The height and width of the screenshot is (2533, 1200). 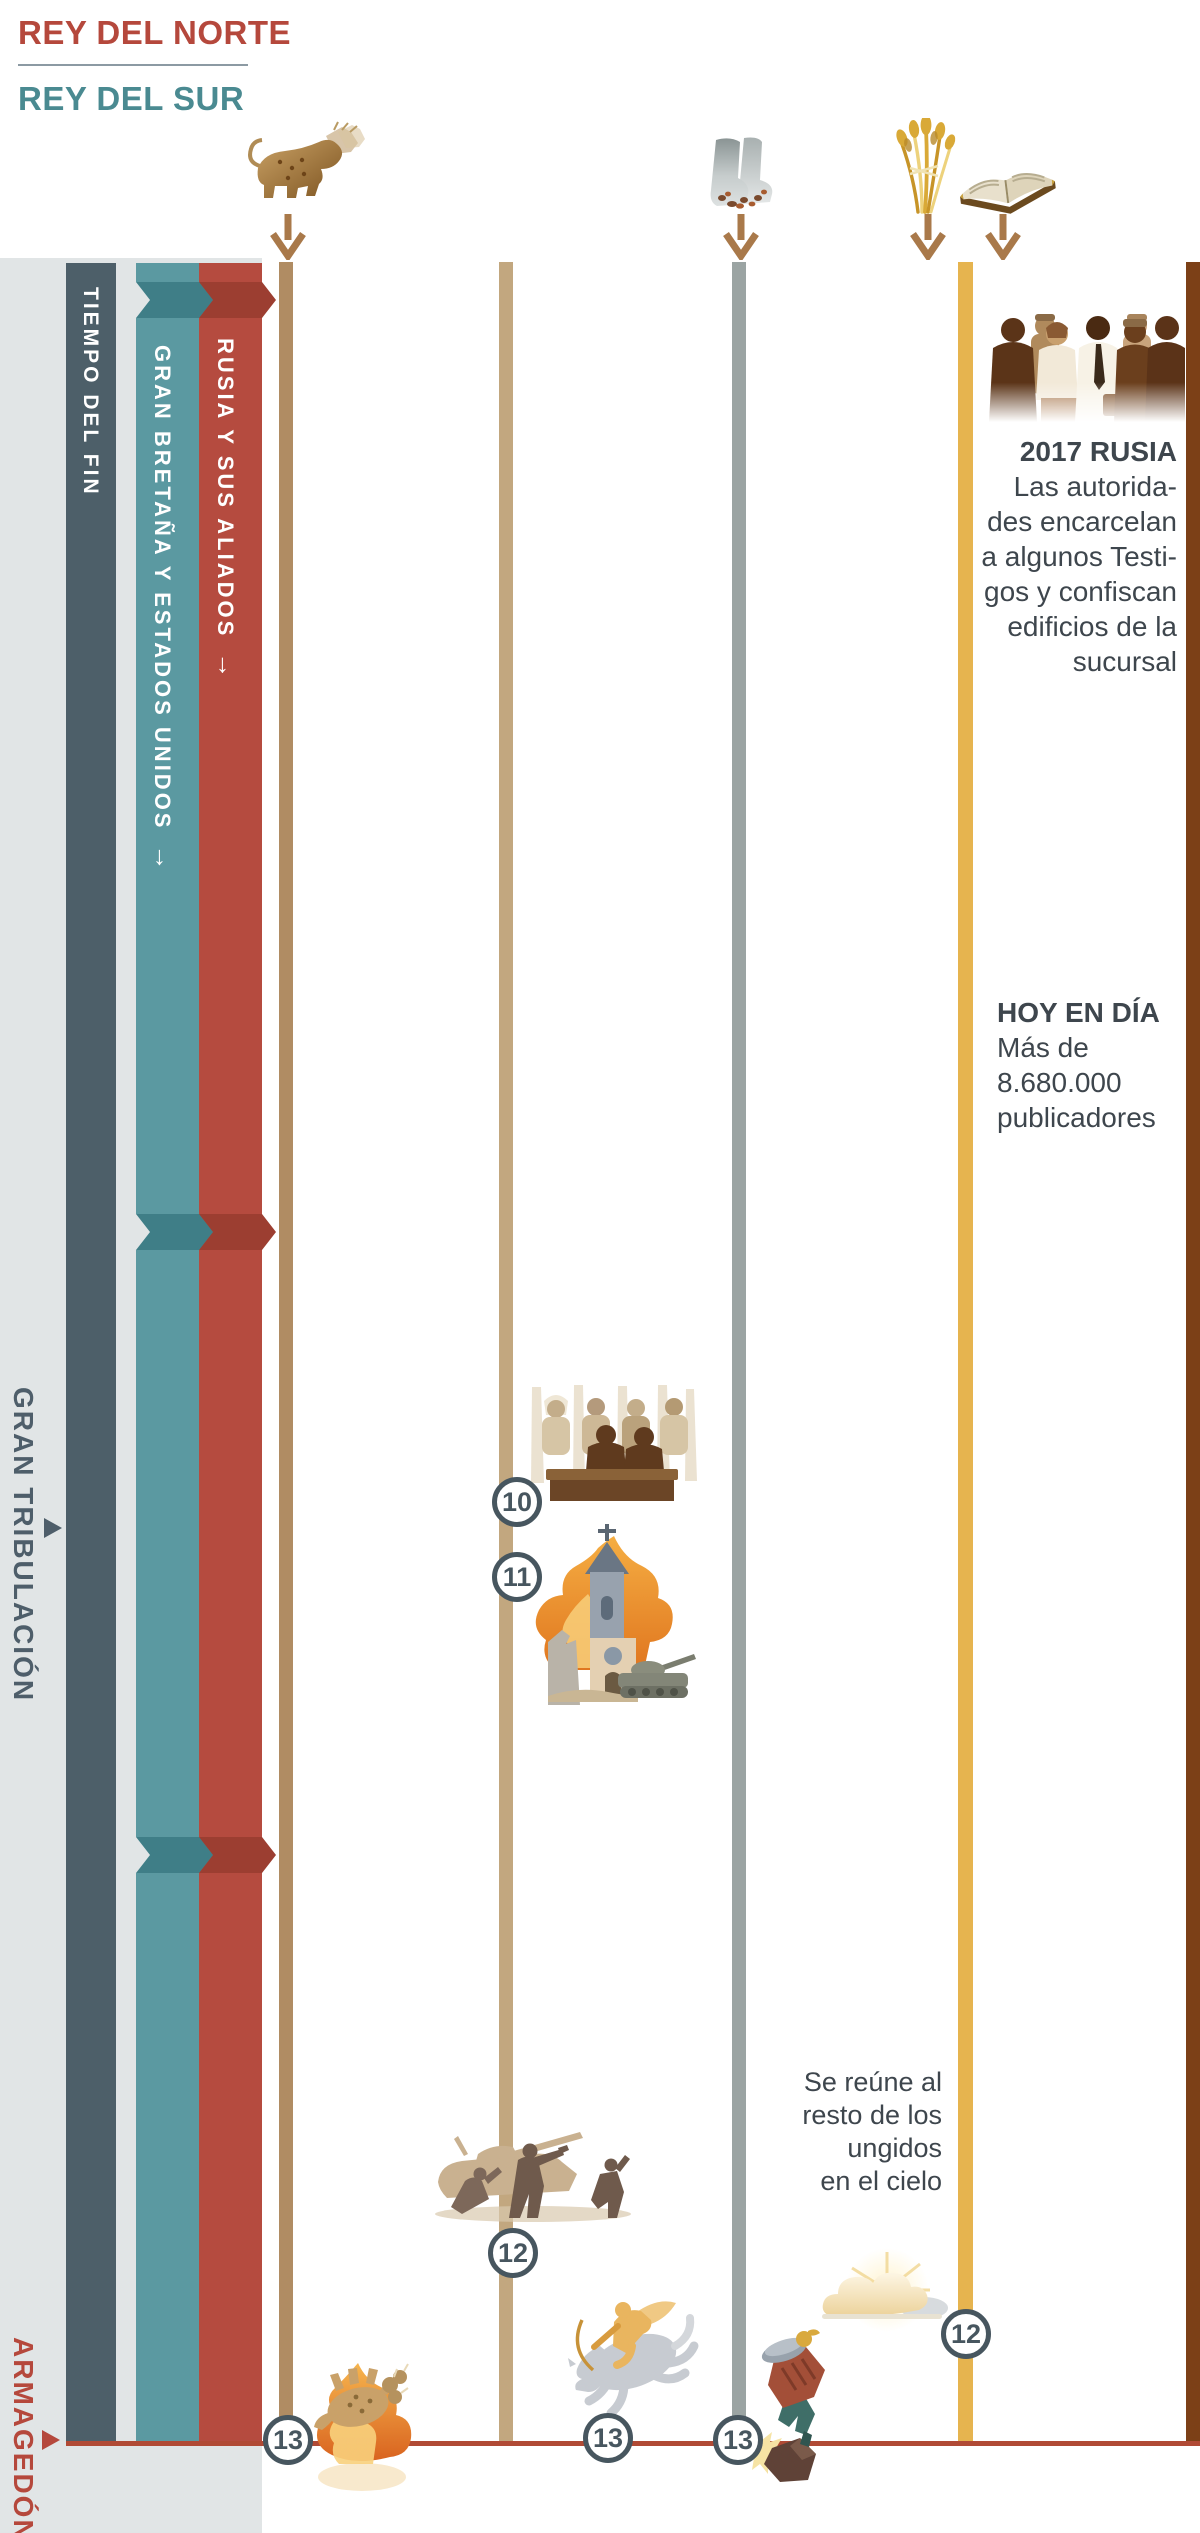 I want to click on timeline-line-feet, so click(x=739, y=1351).